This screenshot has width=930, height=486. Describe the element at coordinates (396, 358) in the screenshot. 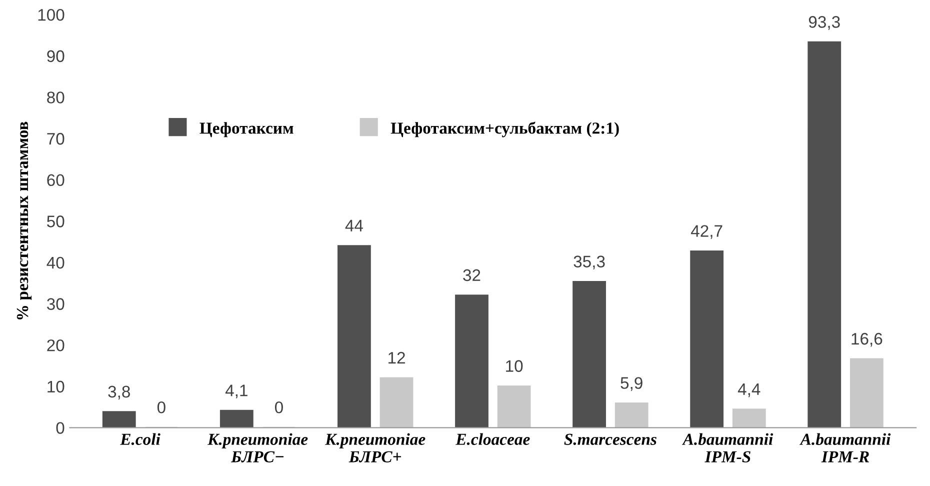

I see `data-label: 12` at that location.